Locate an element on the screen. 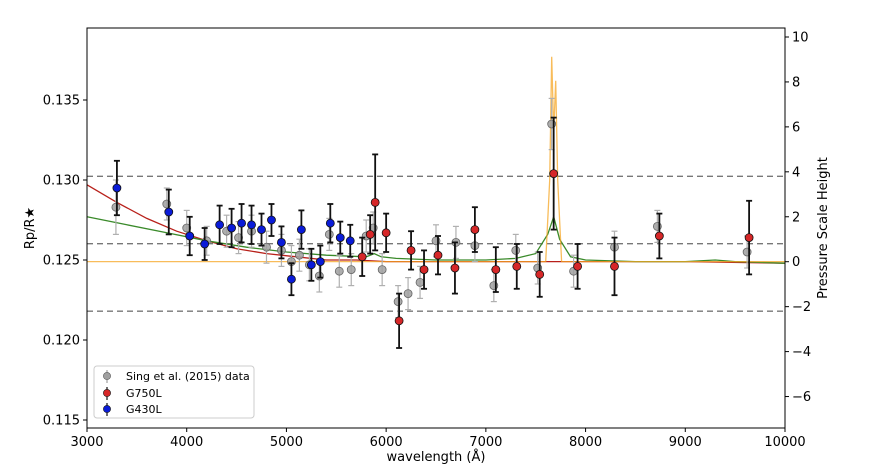  legend-entry-sing: Sing et al. (2015) data is located at coordinates (176, 376).